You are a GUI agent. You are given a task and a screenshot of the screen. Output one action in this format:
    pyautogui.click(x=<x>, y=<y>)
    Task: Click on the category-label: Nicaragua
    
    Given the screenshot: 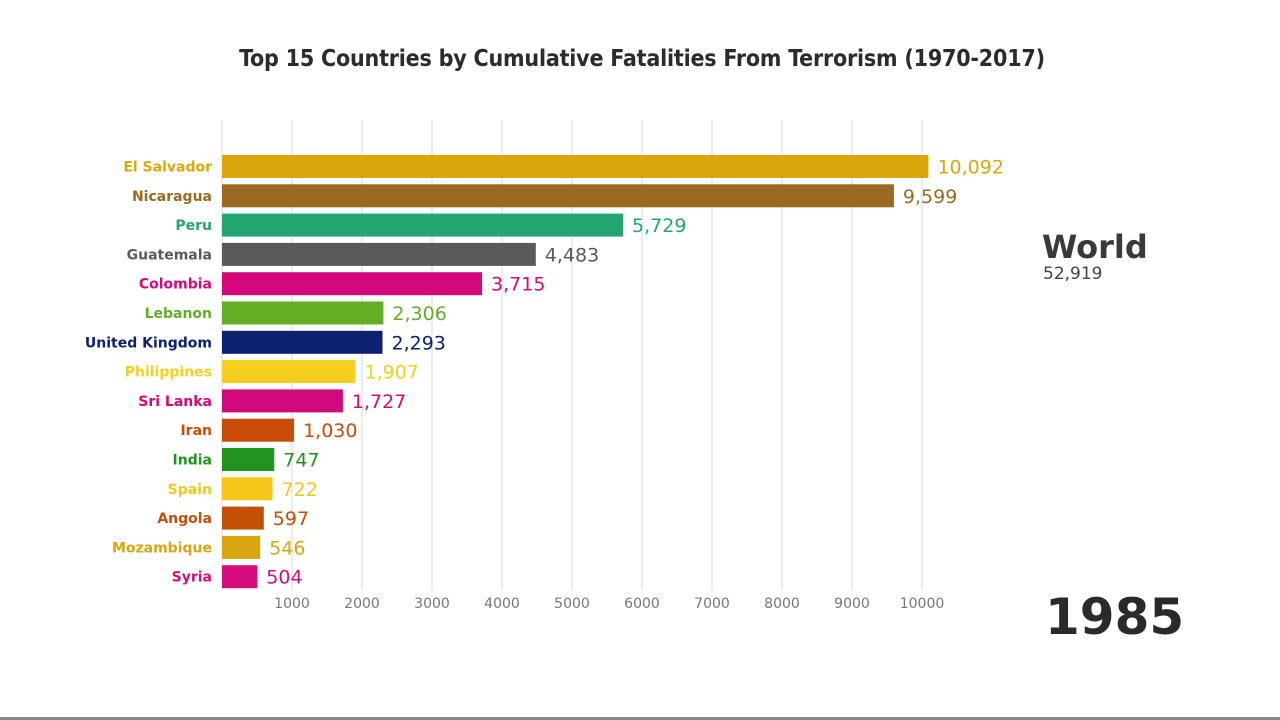 What is the action you would take?
    pyautogui.click(x=172, y=197)
    